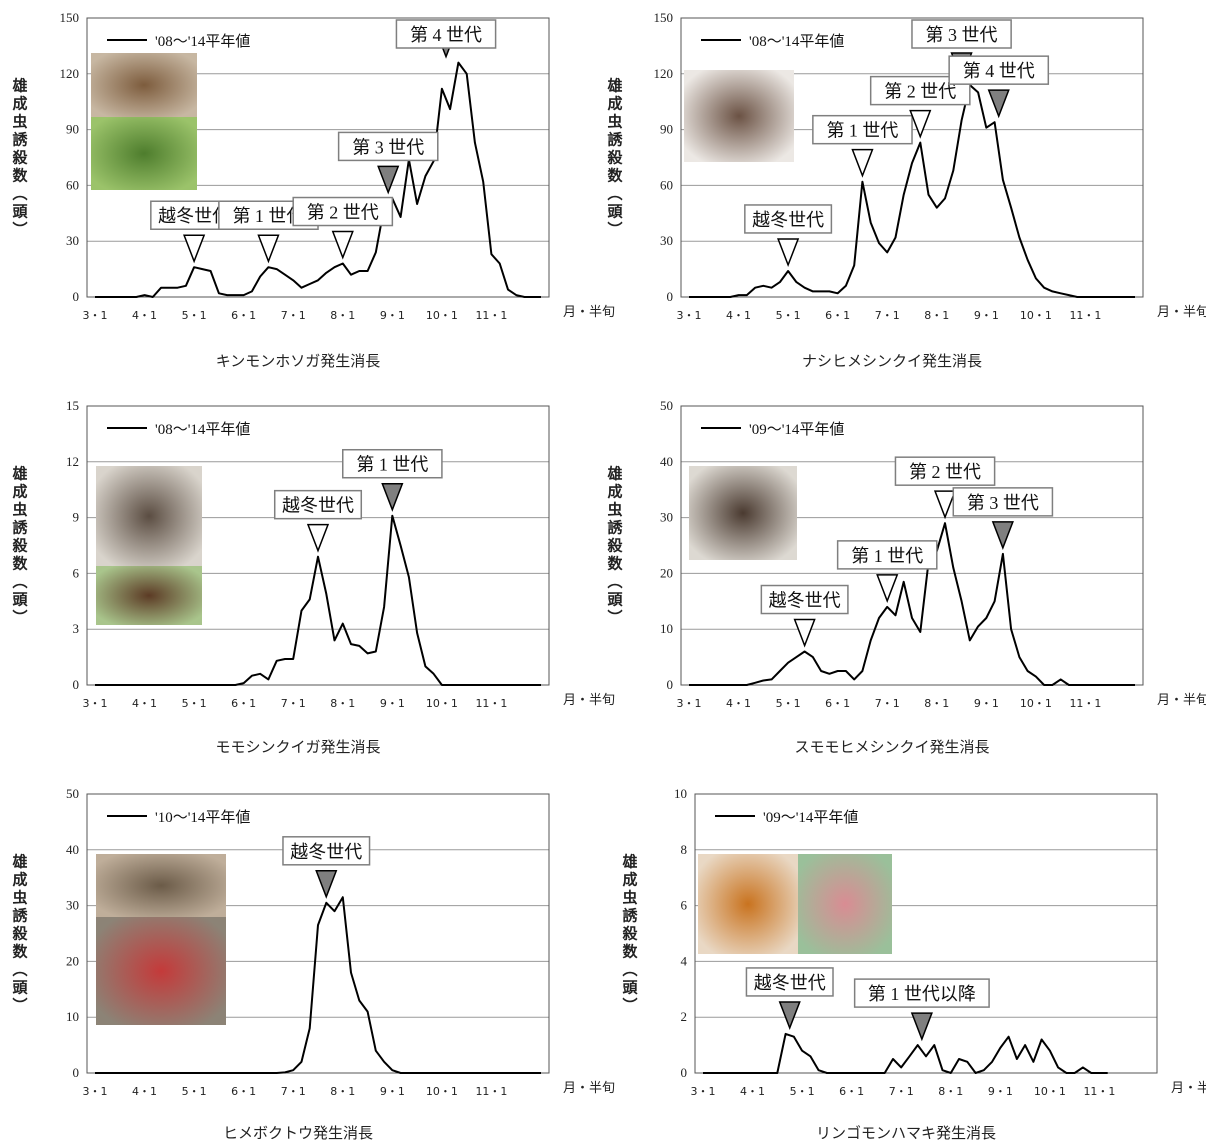 The height and width of the screenshot is (1144, 1206). What do you see at coordinates (20, 212) in the screenshot?
I see `y-axis-label-char: 頭` at bounding box center [20, 212].